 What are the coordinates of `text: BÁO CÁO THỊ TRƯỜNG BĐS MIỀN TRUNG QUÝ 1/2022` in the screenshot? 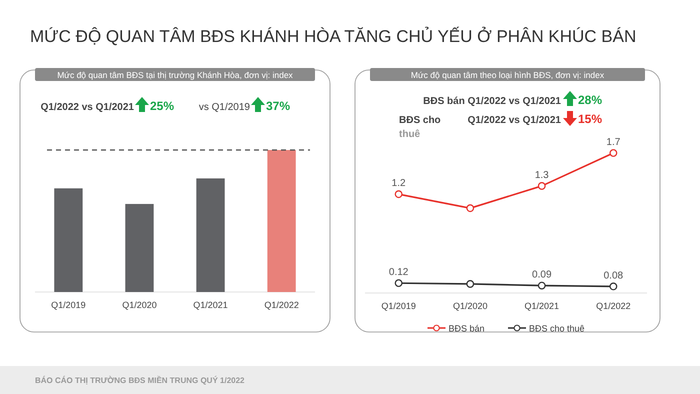 It's located at (140, 380).